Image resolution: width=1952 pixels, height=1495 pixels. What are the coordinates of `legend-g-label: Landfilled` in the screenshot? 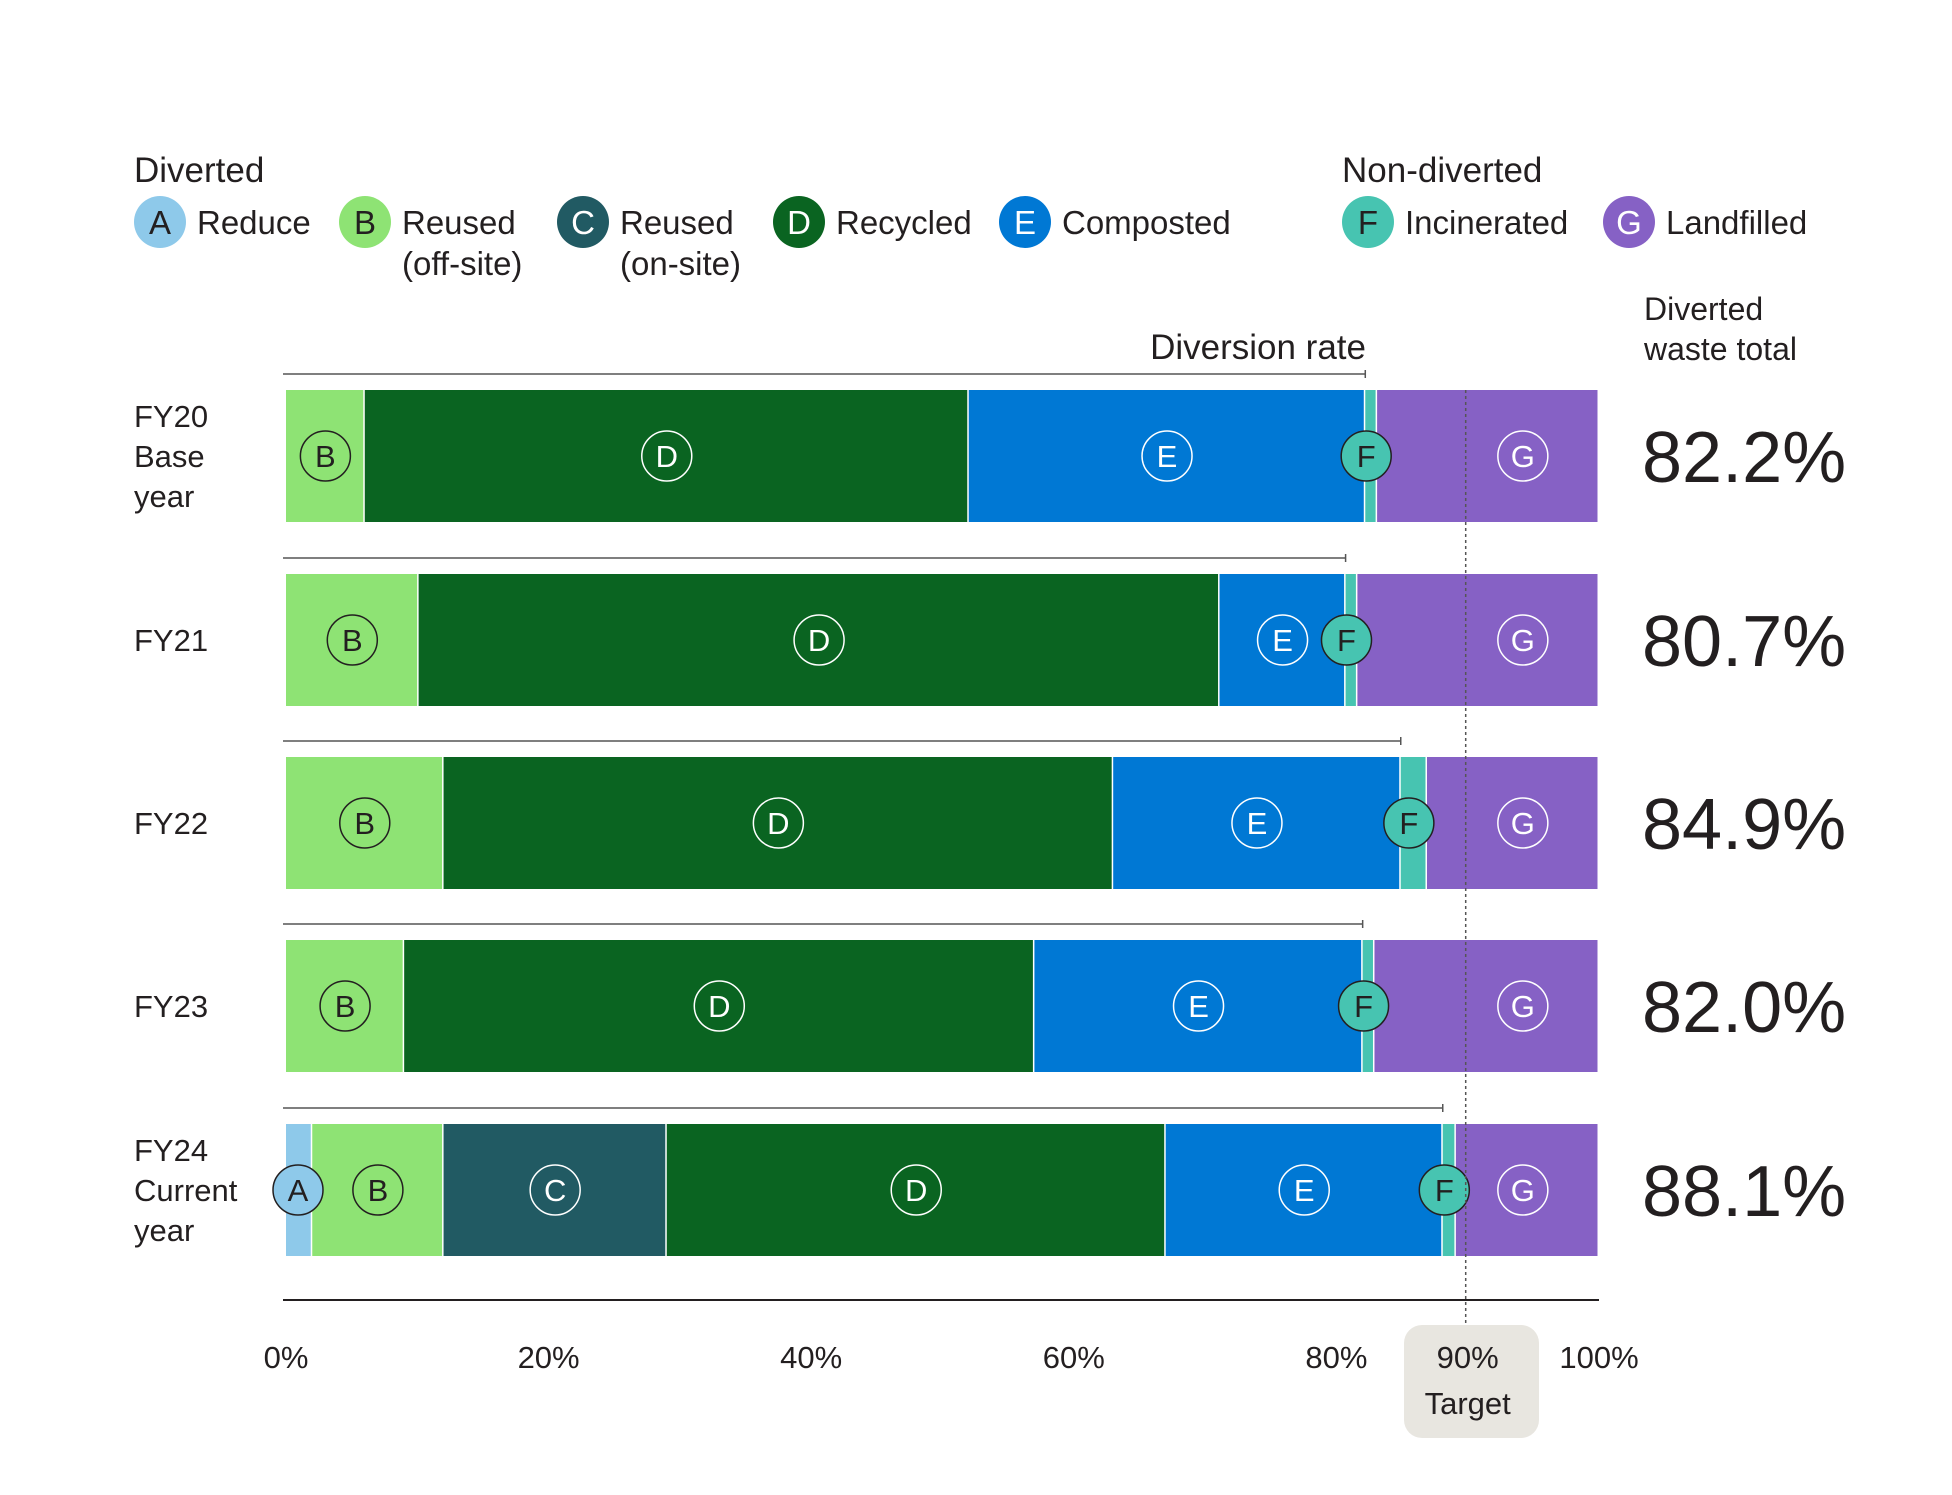 It's located at (1736, 222).